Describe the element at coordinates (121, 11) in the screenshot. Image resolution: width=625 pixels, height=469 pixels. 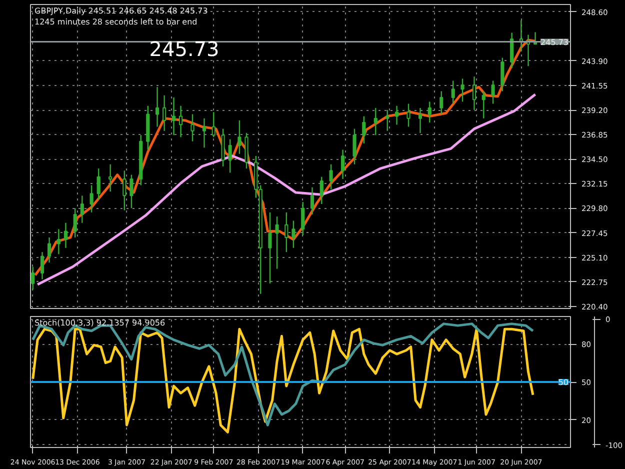
I see `chart-title: GBPJPY,Daily 245.51 246.65 245.48 245.73` at that location.